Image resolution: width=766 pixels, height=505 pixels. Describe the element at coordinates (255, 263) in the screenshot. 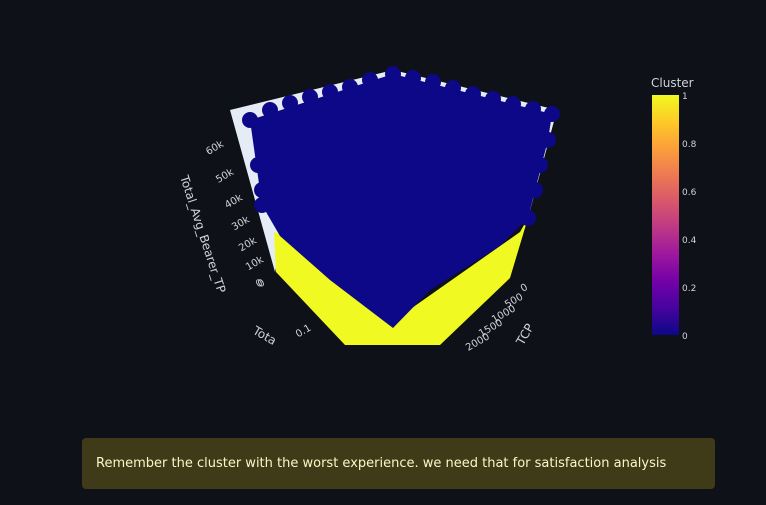

I see `z-tick-label: 10k` at that location.